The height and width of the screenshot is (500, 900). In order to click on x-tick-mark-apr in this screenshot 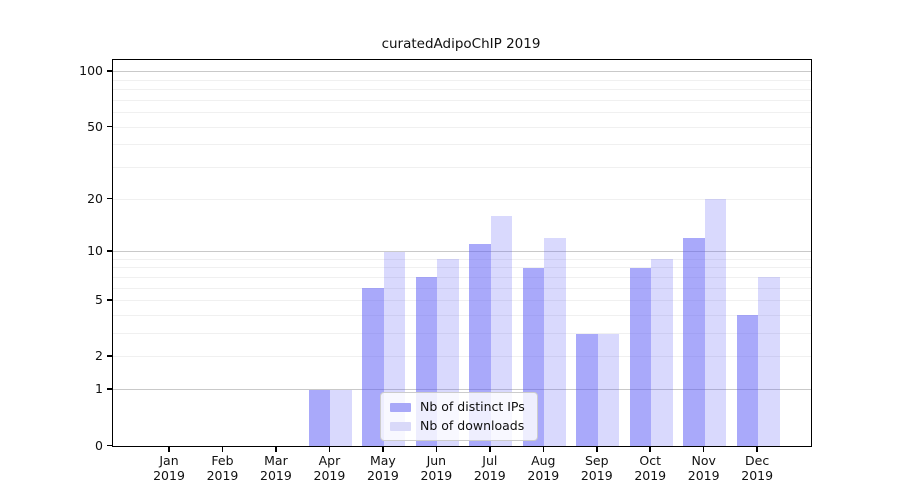, I will do `click(329, 449)`.